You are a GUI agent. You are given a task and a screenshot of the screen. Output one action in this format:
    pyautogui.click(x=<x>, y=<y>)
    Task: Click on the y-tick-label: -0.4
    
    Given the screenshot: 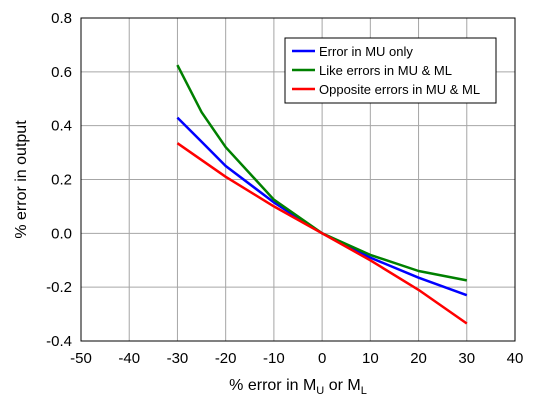 What is the action you would take?
    pyautogui.click(x=59, y=341)
    